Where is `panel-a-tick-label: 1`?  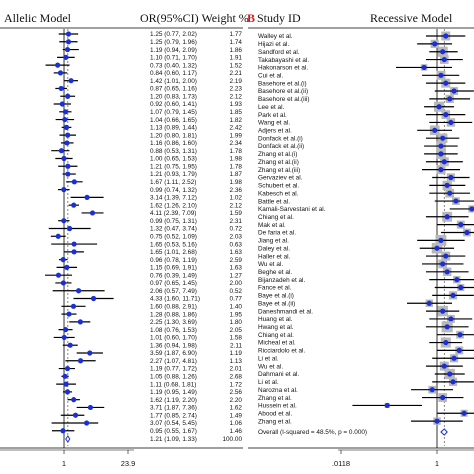
panel-a-tick-label: 1 is located at coordinates (64, 463).